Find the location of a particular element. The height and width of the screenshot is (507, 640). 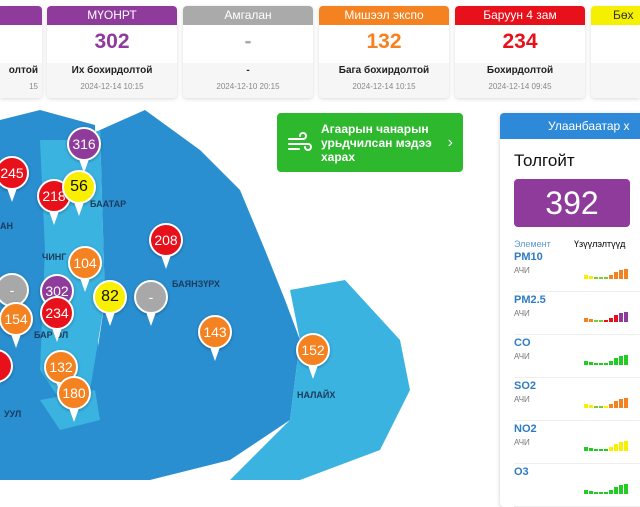

aqi-marker: 104 is located at coordinates (85, 269).